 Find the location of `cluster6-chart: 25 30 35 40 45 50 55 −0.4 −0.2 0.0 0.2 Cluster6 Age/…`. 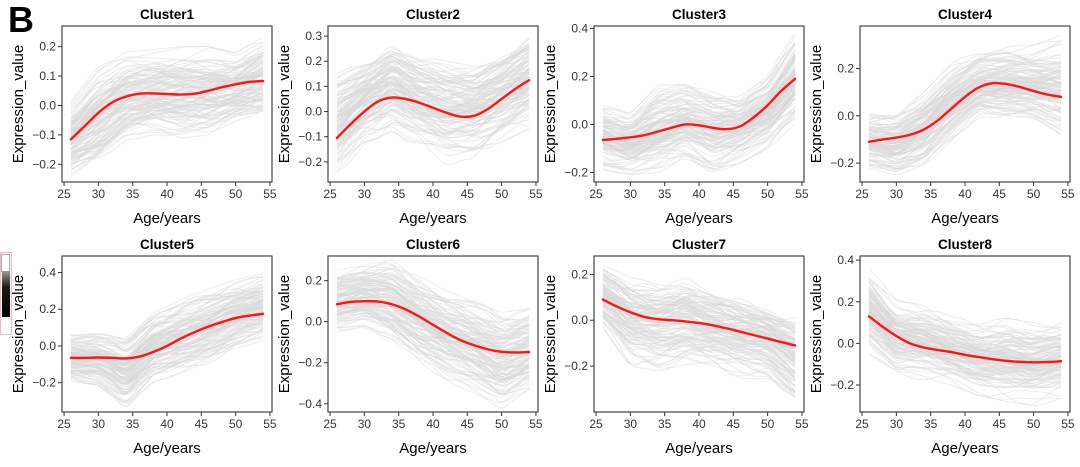

cluster6-chart: 25 30 35 40 45 50 55 −0.4 −0.2 0.0 0.2 Cluster6 Age/… is located at coordinates (409, 347).